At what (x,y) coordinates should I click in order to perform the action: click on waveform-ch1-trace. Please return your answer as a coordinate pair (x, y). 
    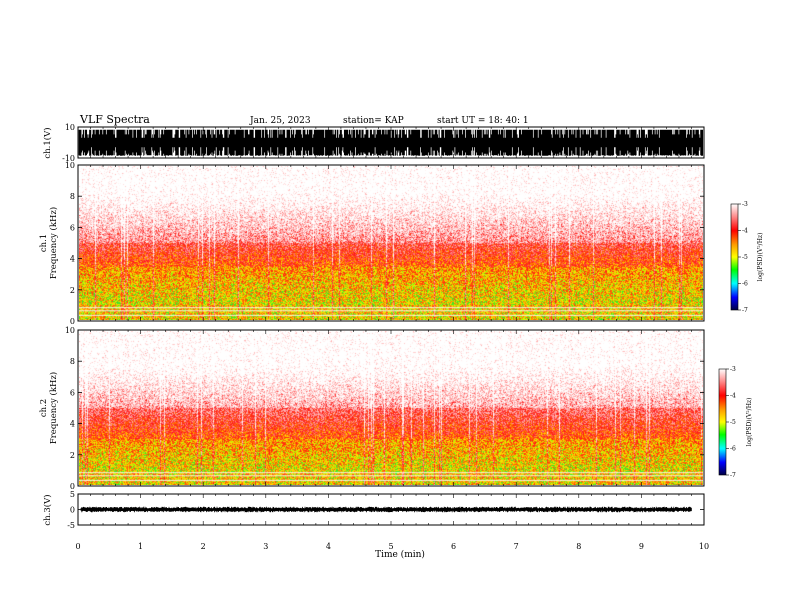
    Looking at the image, I should click on (391, 142).